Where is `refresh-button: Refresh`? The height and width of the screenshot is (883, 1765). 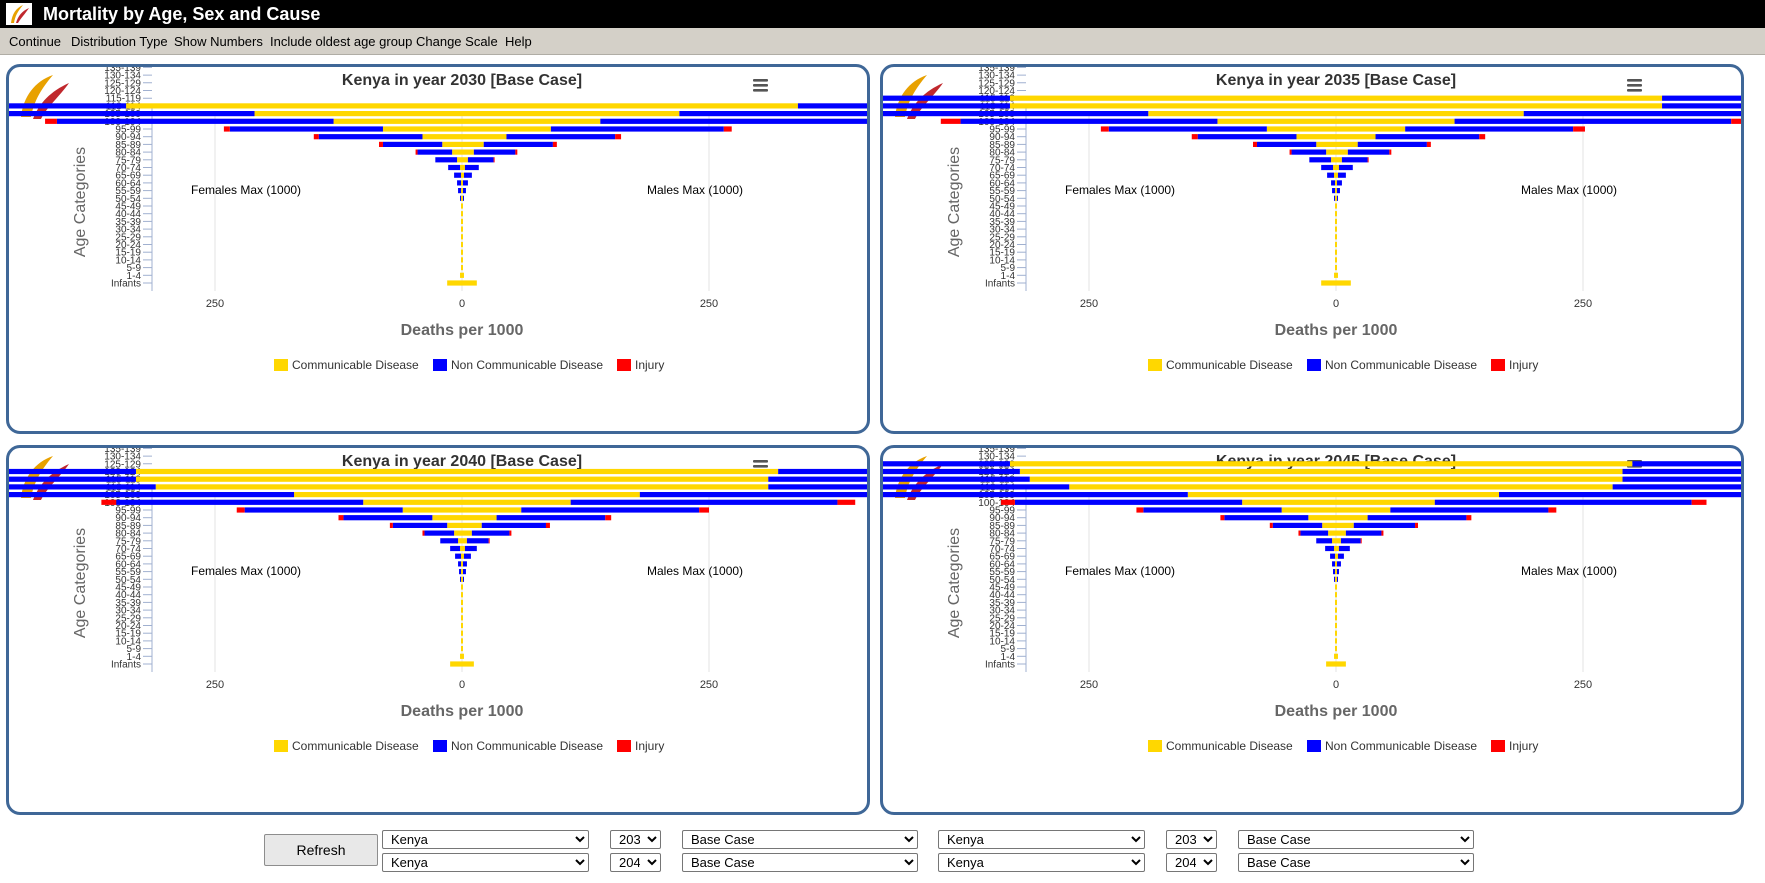
refresh-button: Refresh is located at coordinates (321, 850).